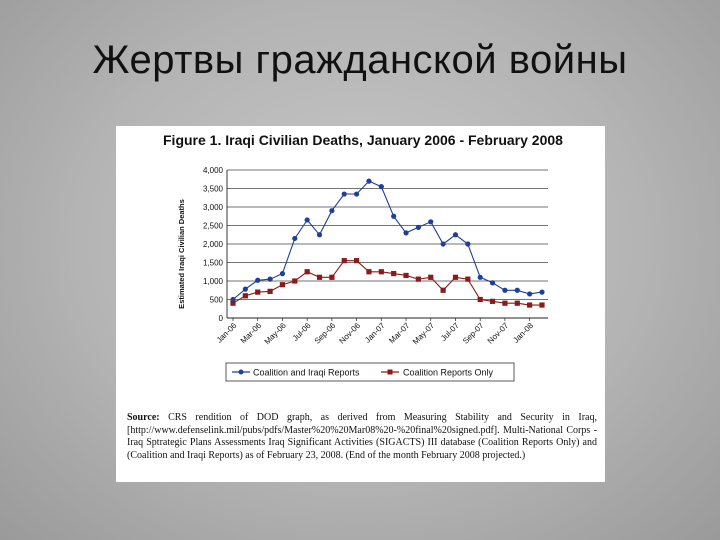  I want to click on x-tick-label: May-07, so click(424, 334).